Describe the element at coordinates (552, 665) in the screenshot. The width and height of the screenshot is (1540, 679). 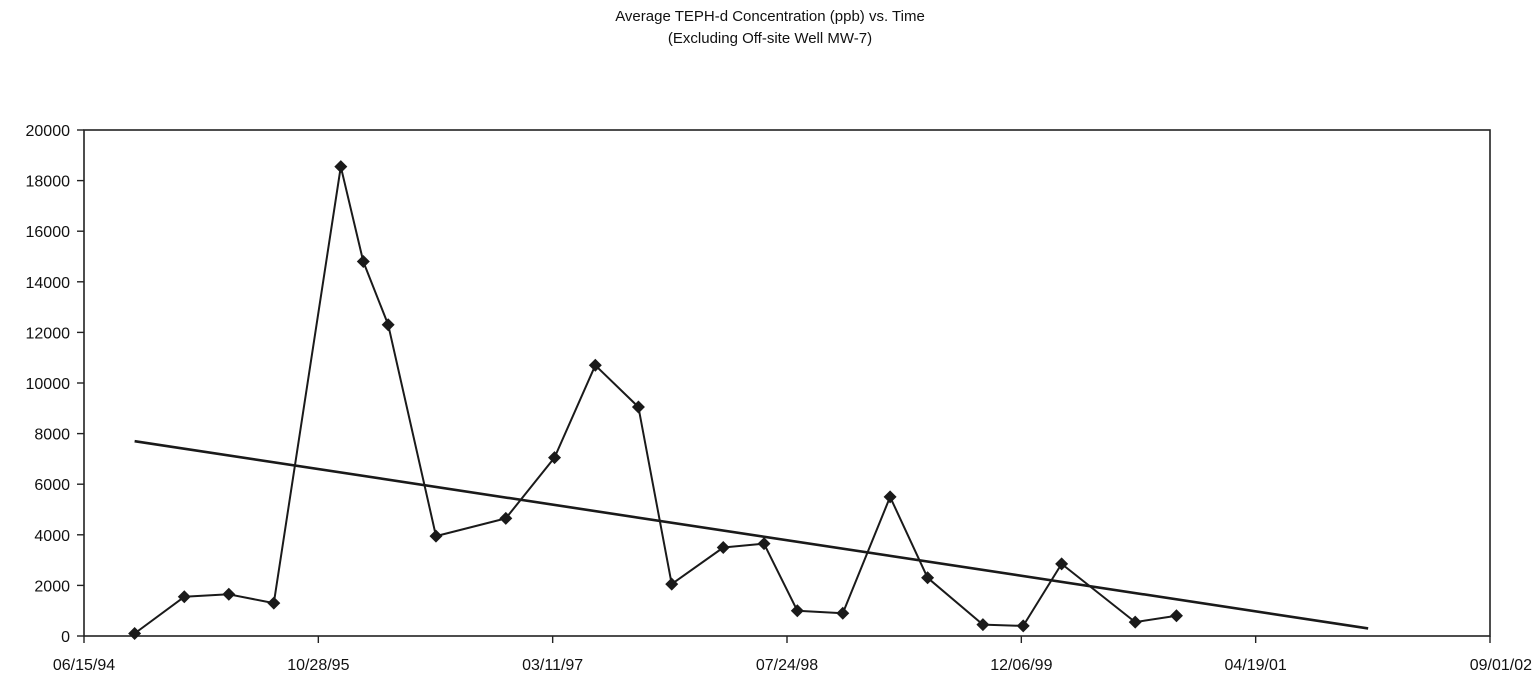
I see `x-tick-label: 03/11/97` at that location.